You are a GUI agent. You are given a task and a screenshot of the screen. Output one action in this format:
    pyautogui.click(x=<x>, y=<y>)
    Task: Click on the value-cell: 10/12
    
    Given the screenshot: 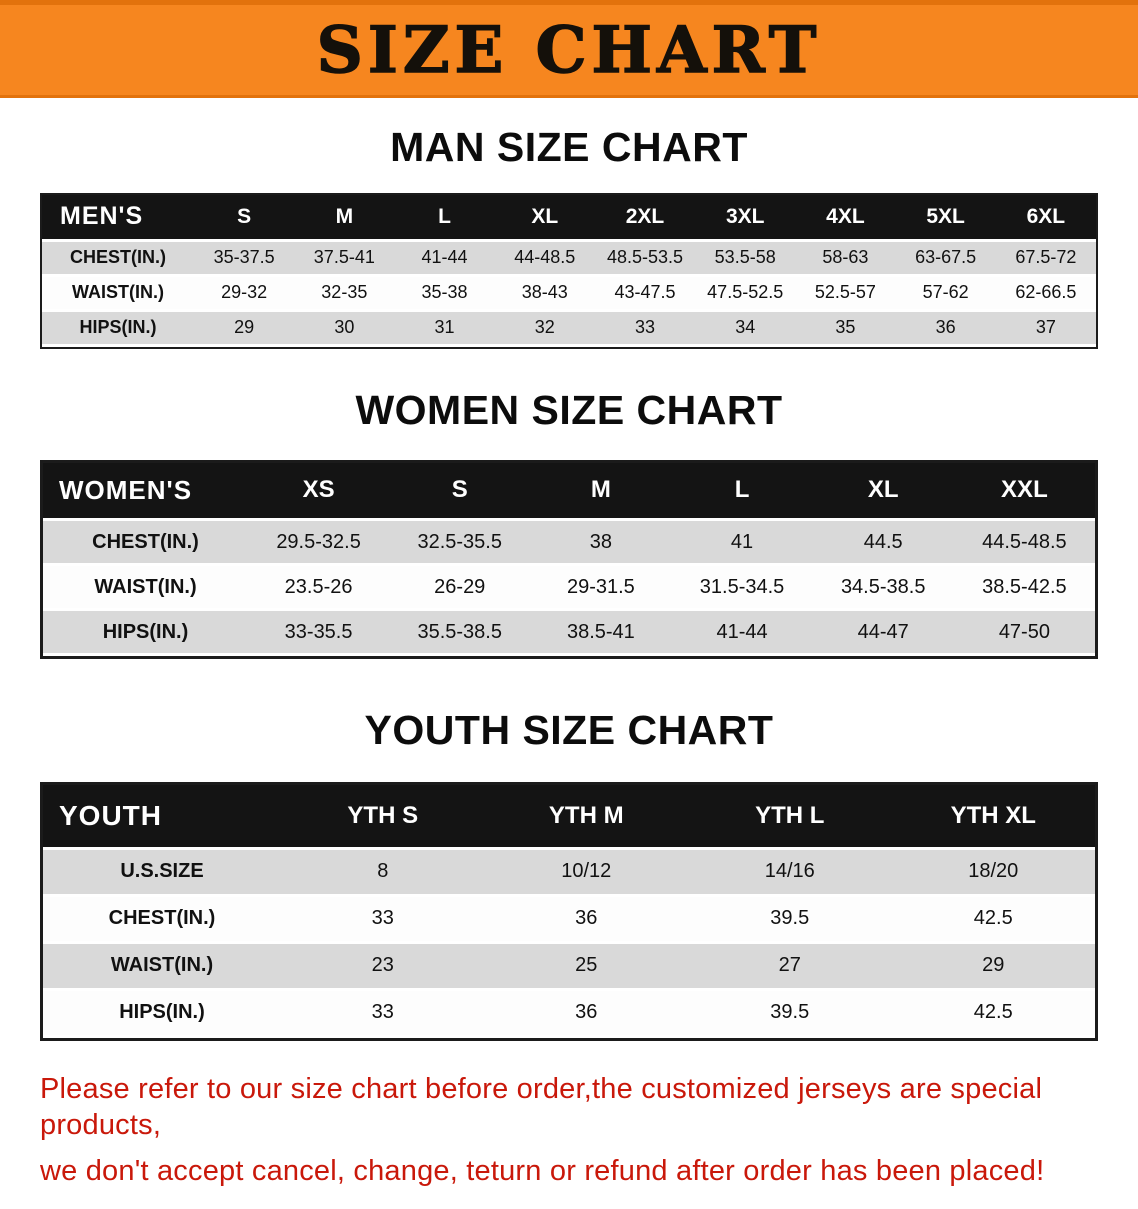 What is the action you would take?
    pyautogui.click(x=586, y=870)
    